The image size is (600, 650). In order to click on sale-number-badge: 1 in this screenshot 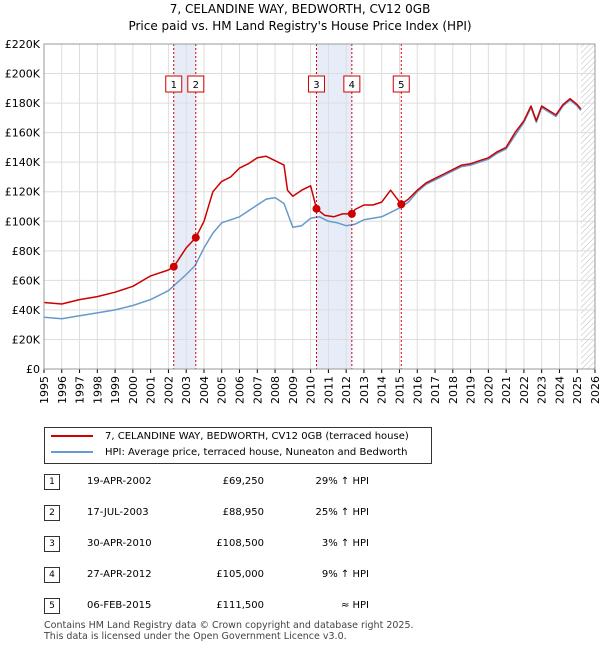, I will do `click(52, 482)`.